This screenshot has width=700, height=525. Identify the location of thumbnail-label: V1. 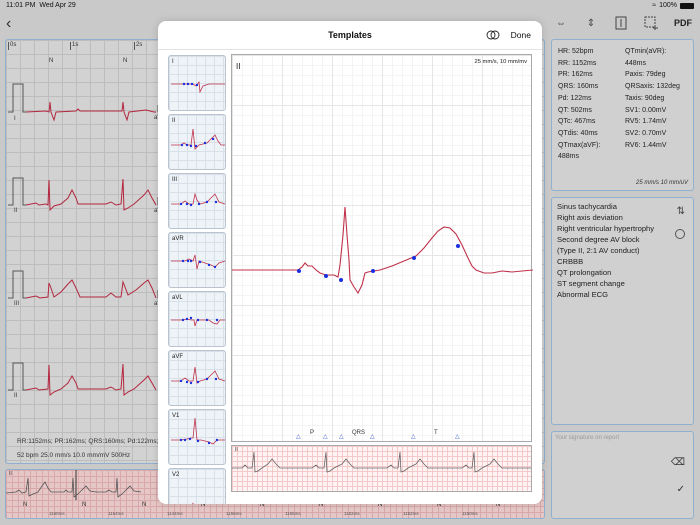
(176, 416).